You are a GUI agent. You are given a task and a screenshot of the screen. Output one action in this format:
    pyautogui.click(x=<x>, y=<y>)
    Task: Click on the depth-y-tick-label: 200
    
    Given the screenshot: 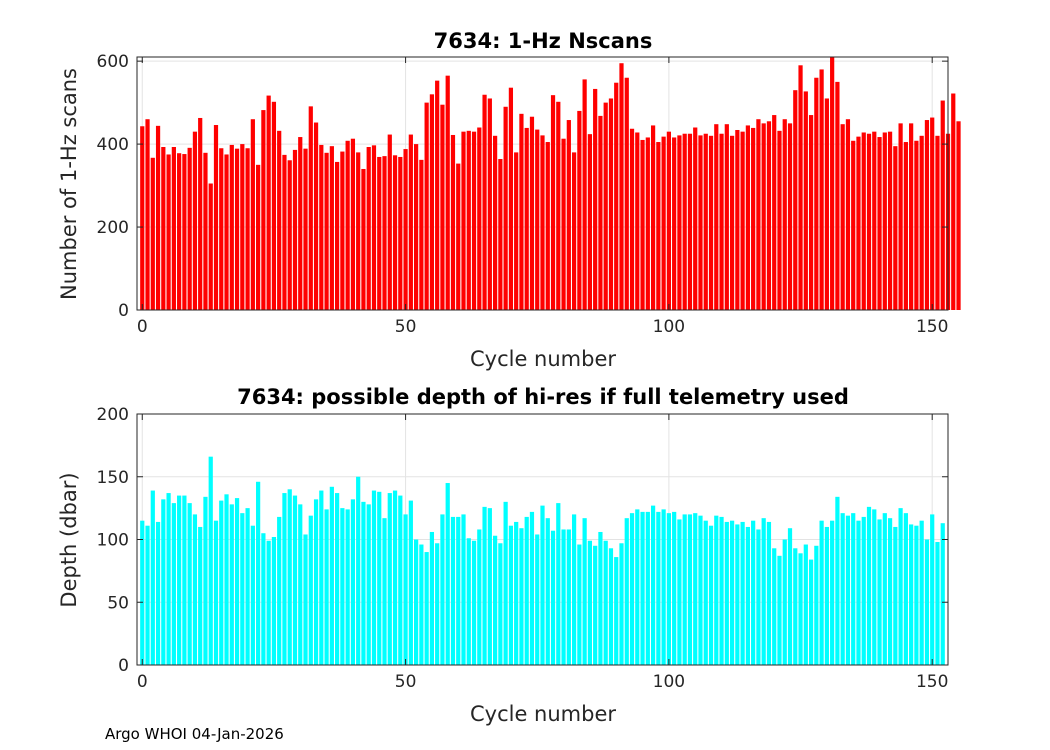 What is the action you would take?
    pyautogui.click(x=113, y=415)
    